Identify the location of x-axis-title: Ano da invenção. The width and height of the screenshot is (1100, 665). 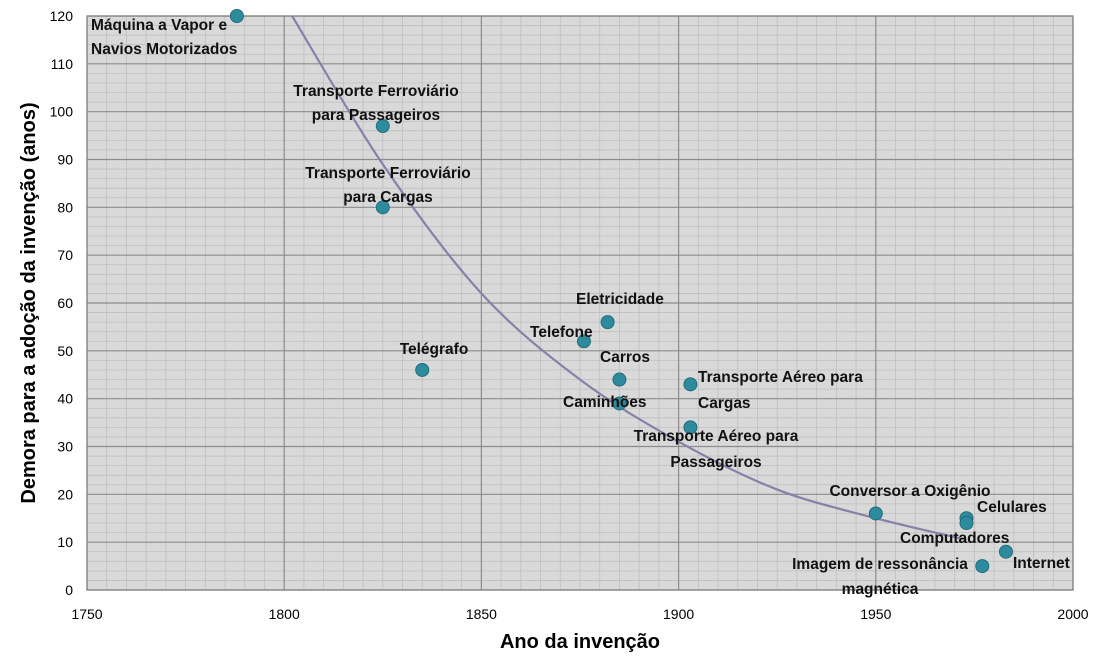
(580, 642).